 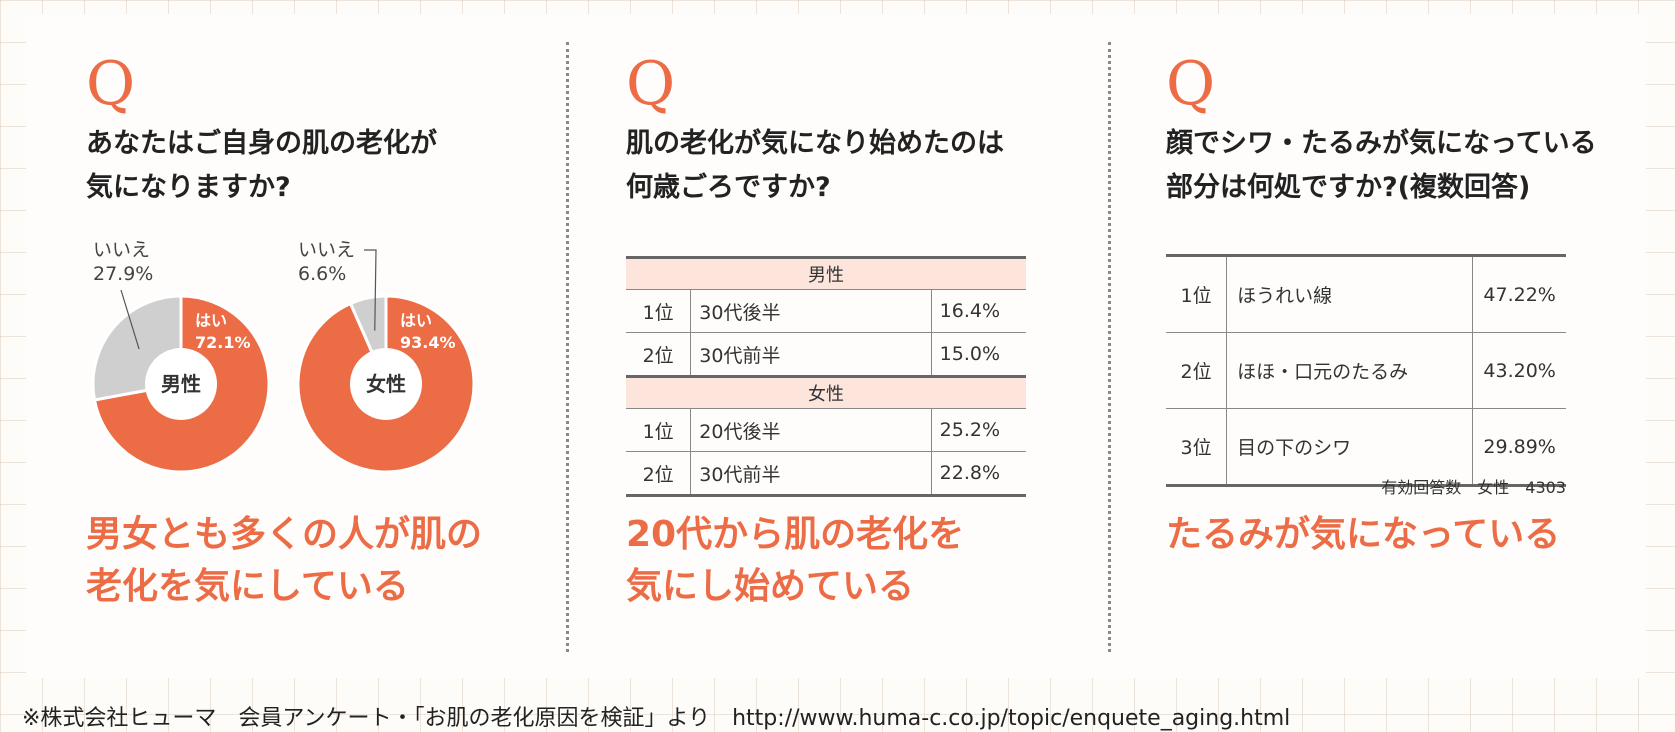 I want to click on table-row: 2位 30代前半 22.8%, so click(x=826, y=473).